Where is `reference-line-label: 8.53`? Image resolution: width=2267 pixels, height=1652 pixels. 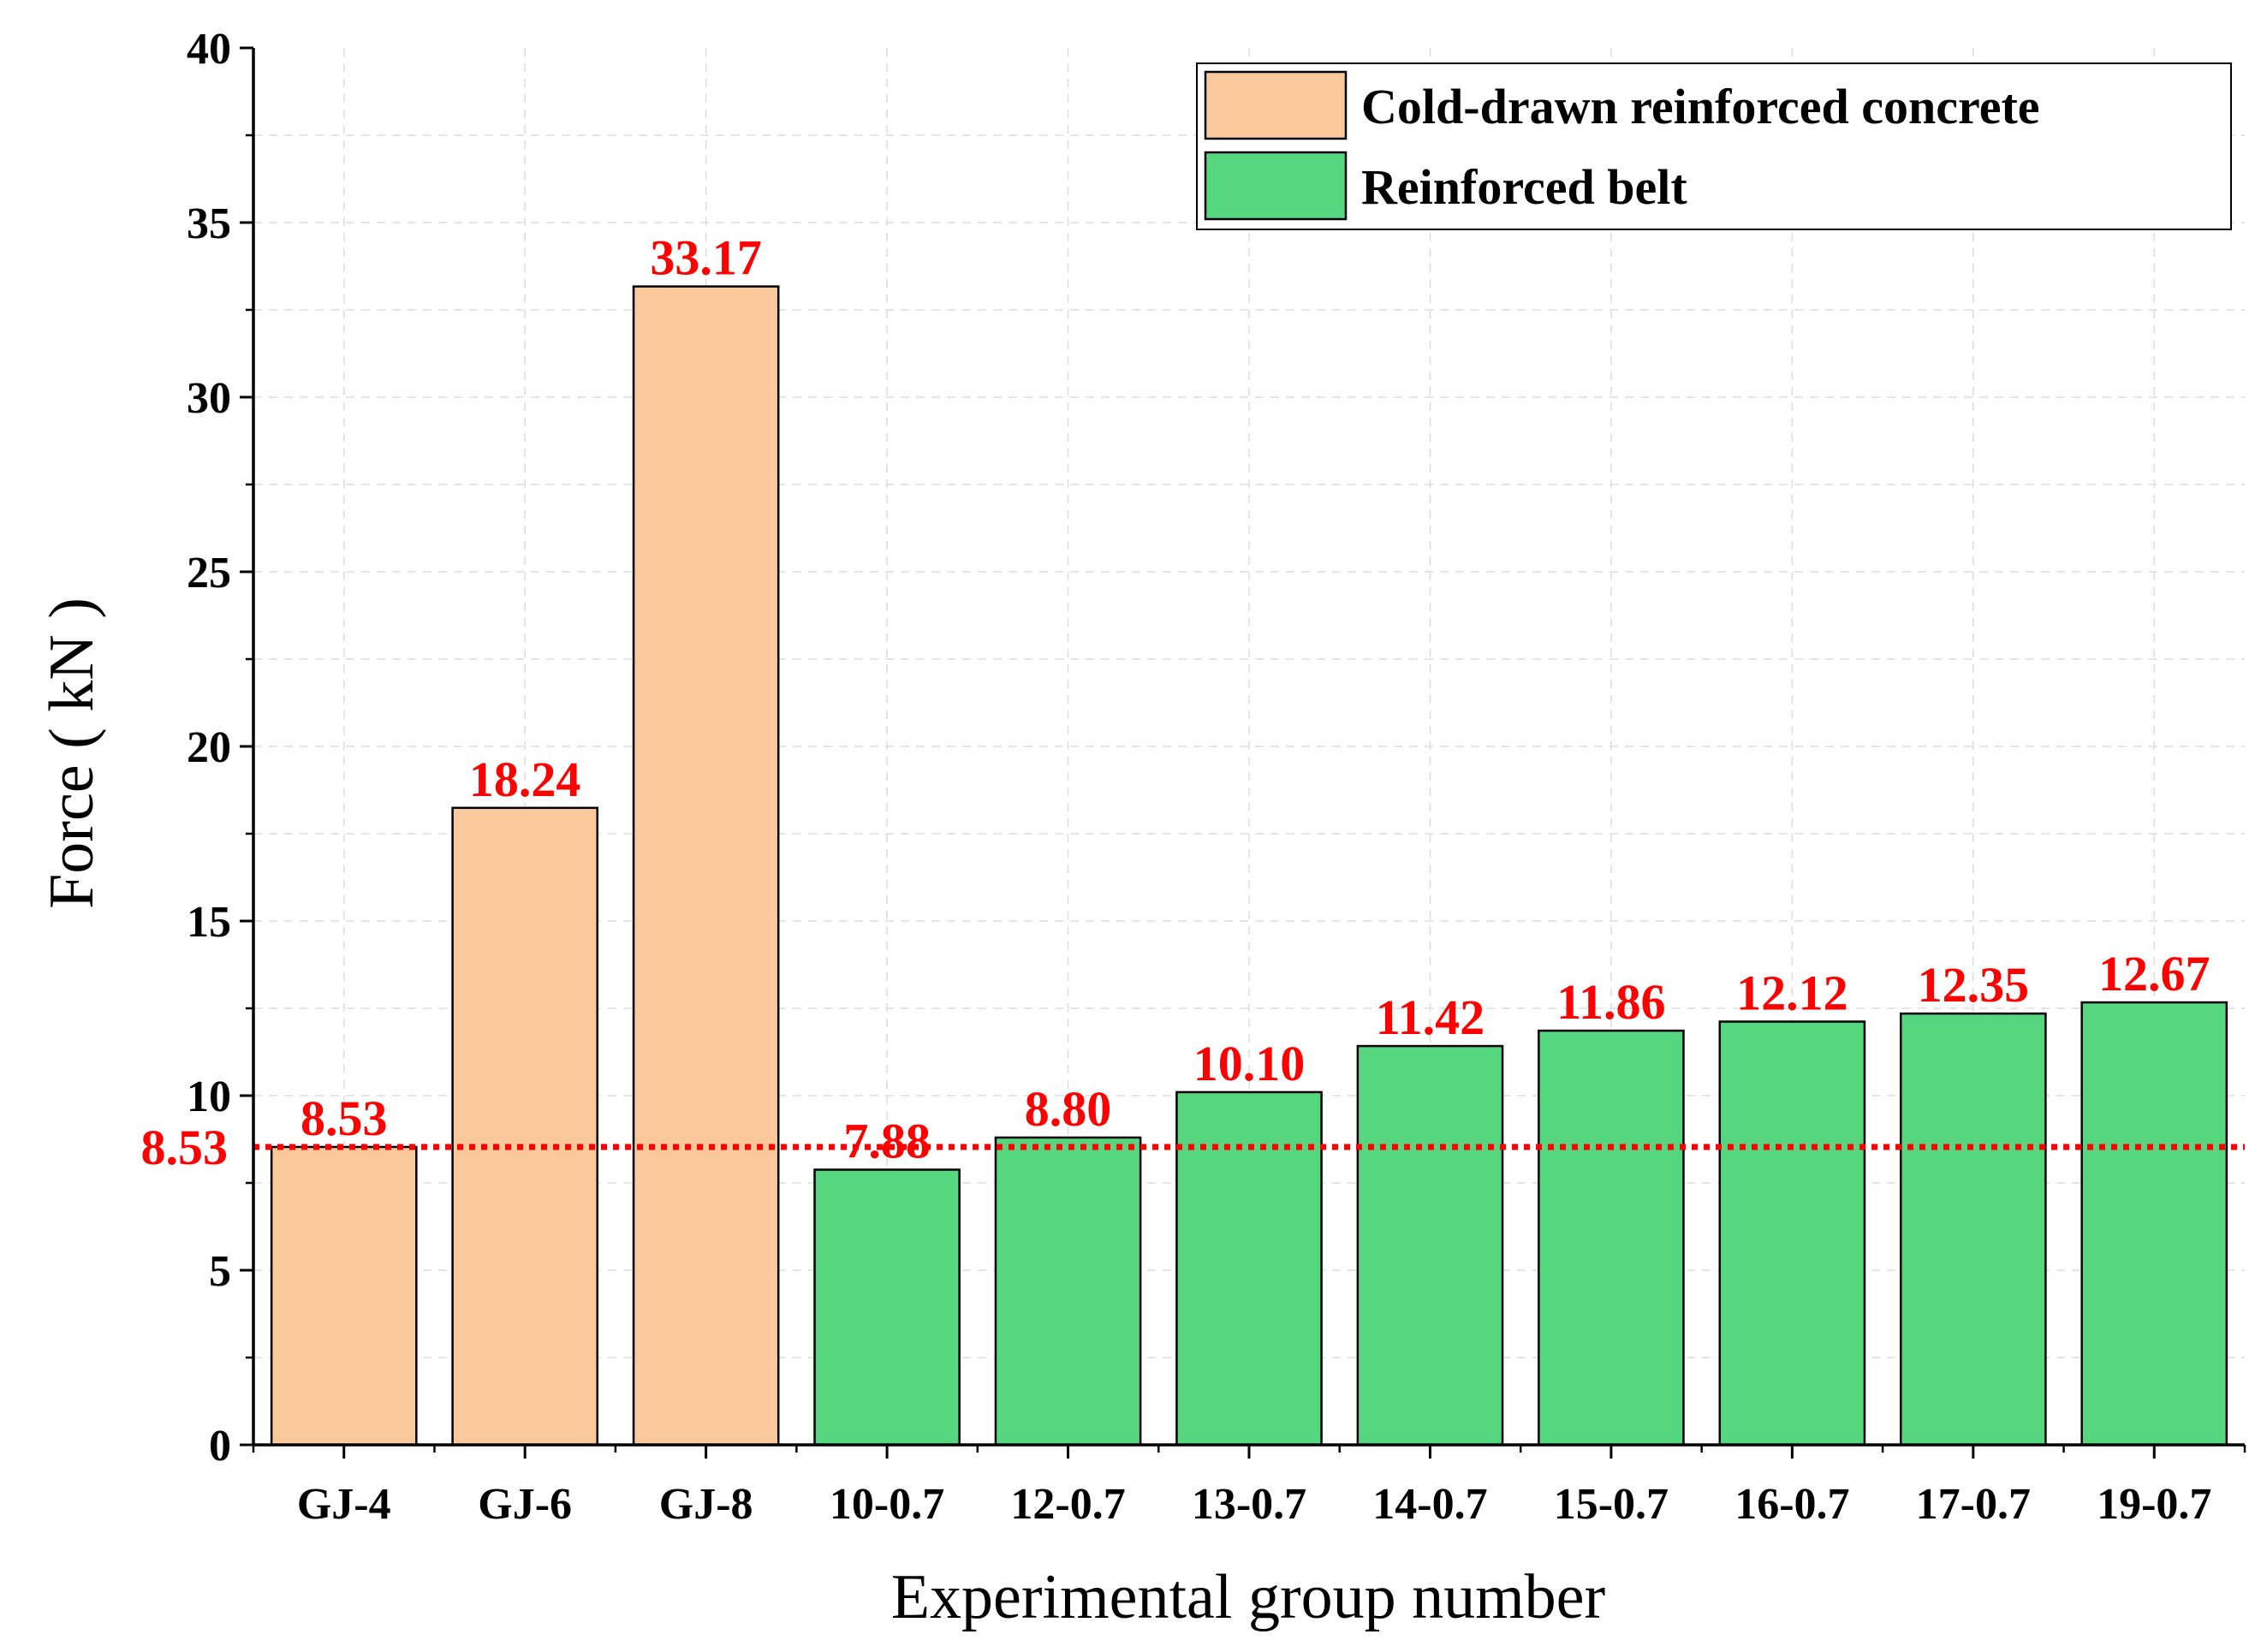
reference-line-label: 8.53 is located at coordinates (185, 1148).